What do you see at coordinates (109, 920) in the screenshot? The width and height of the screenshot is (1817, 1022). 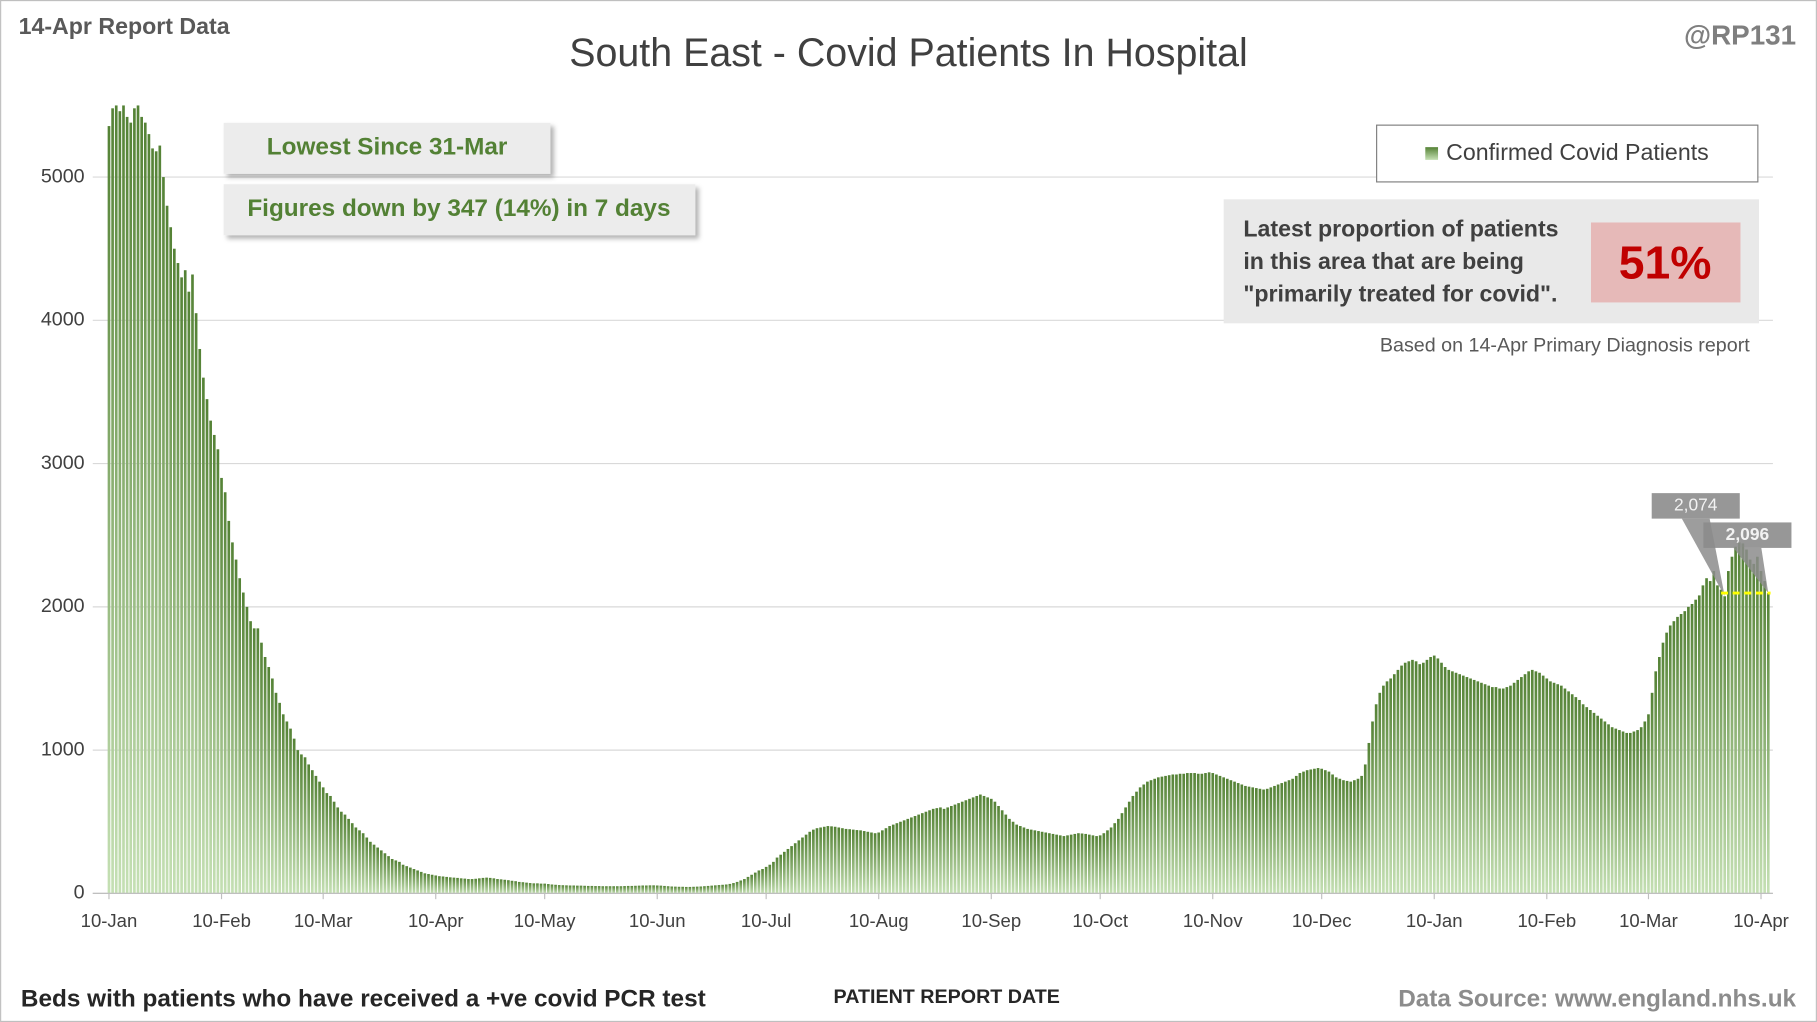 I see `x-tick-label: 10-Jan` at bounding box center [109, 920].